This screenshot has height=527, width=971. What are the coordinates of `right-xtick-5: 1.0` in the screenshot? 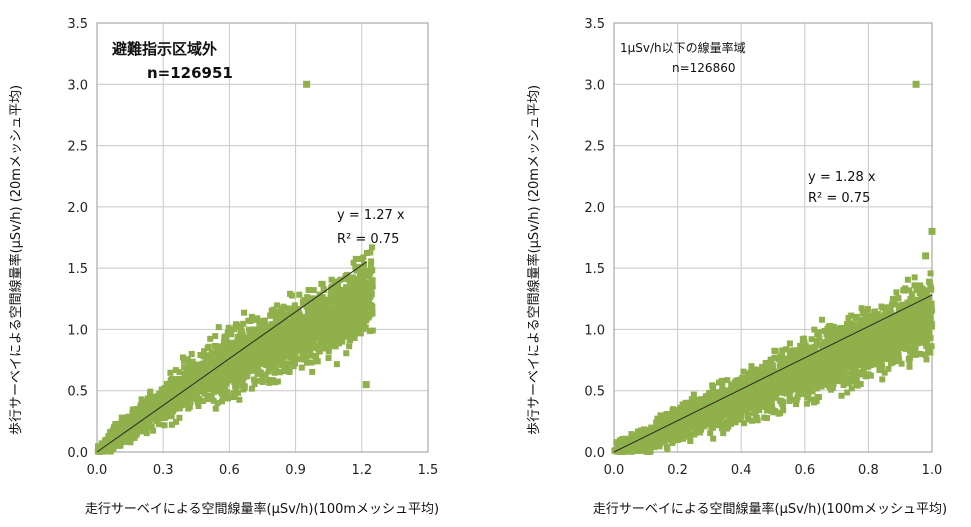 It's located at (932, 470).